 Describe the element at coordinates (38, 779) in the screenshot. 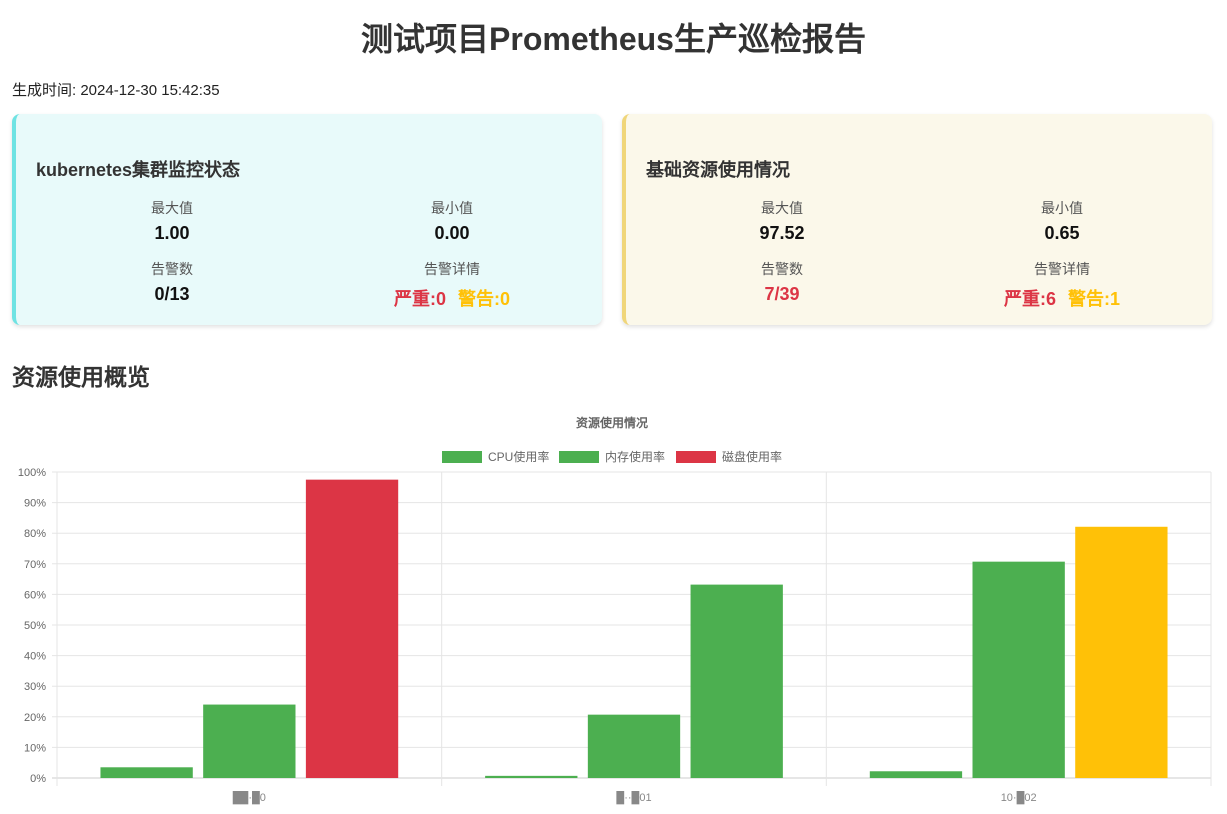

I see `y-tick-label: 0%` at that location.